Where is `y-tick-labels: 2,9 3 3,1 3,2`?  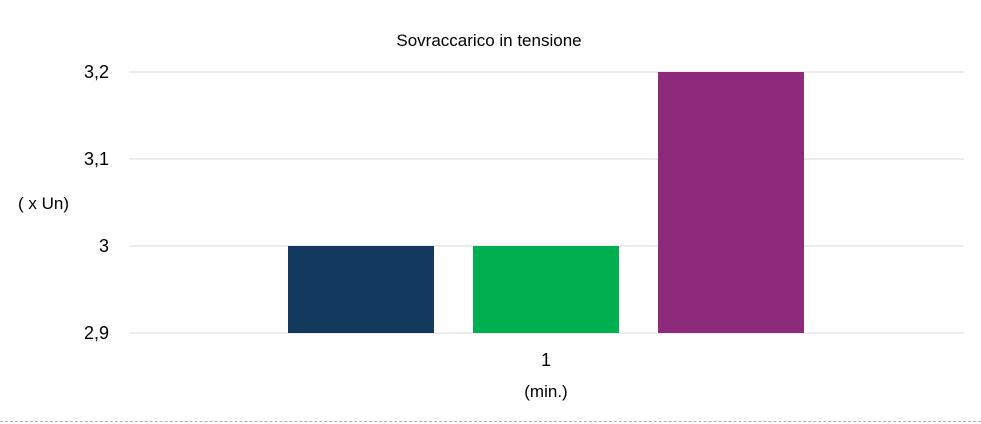
y-tick-labels: 2,9 3 3,1 3,2 is located at coordinates (96, 202).